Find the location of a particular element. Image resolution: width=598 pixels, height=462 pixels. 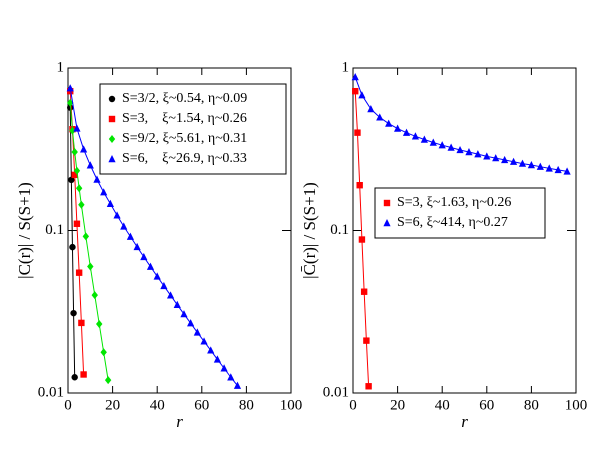

x-tick-label: 40 is located at coordinates (157, 405).